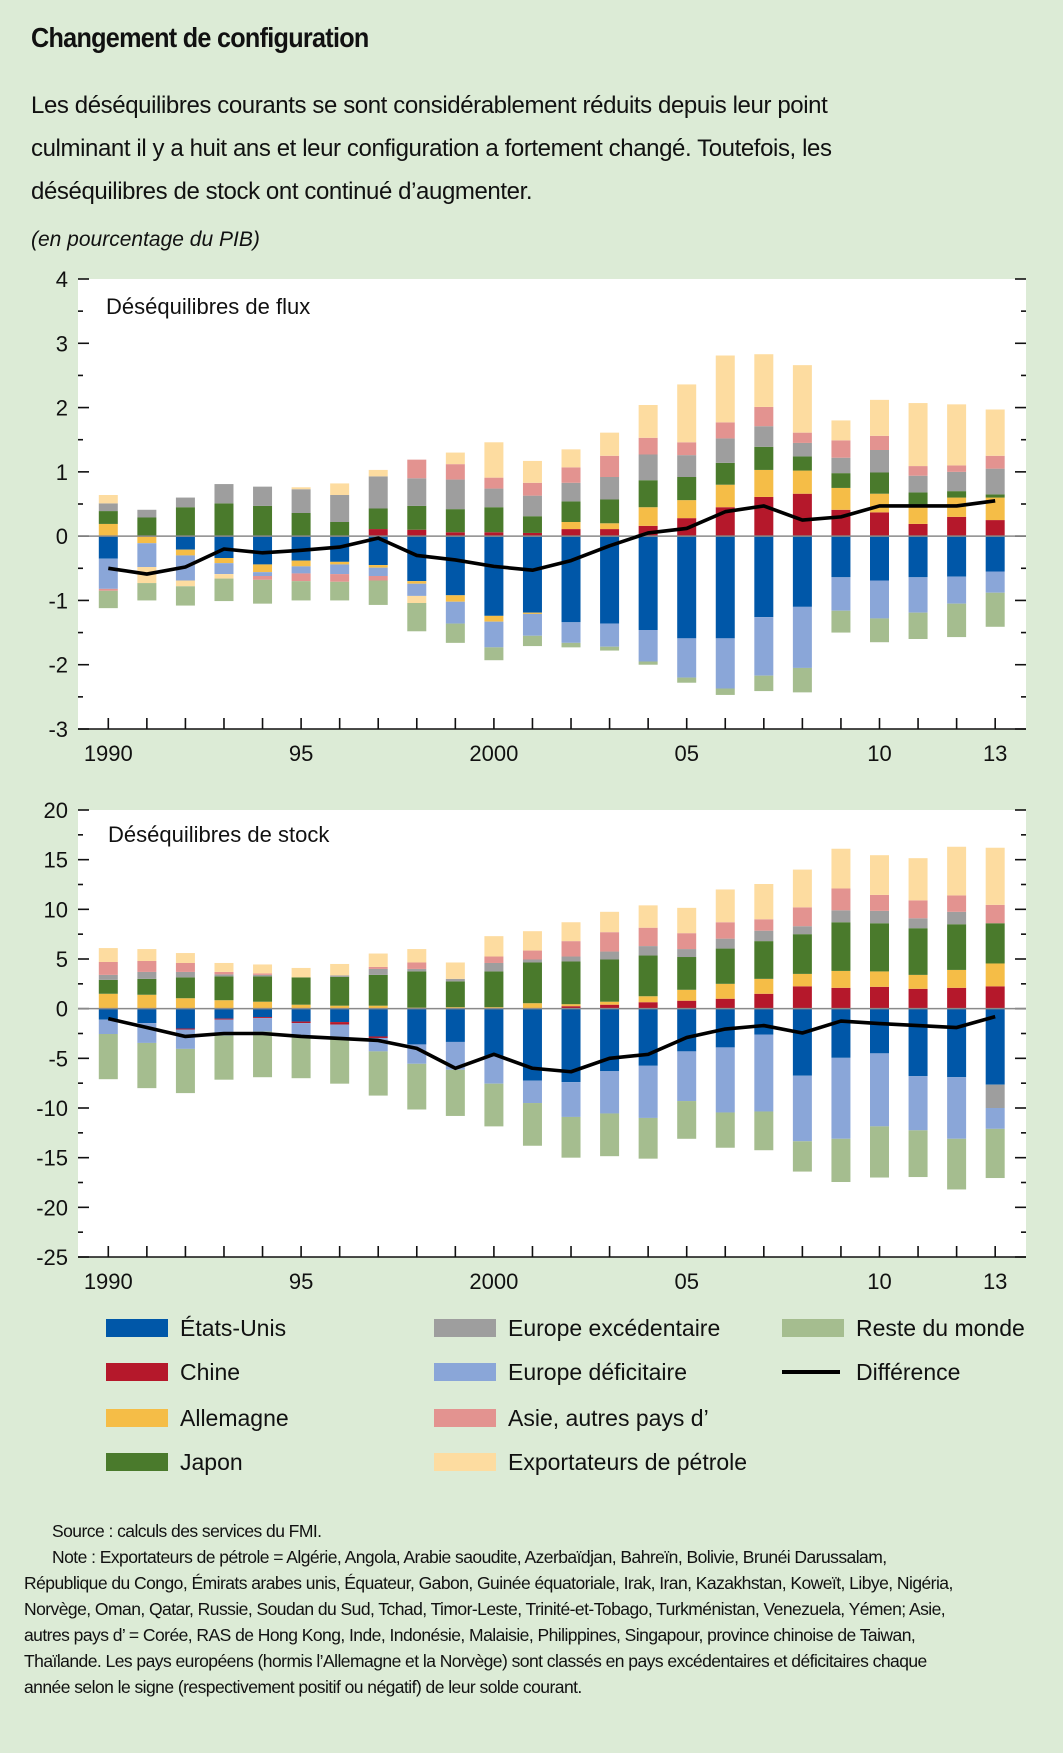 This screenshot has height=1753, width=1063. I want to click on difference-line, so click(552, 537).